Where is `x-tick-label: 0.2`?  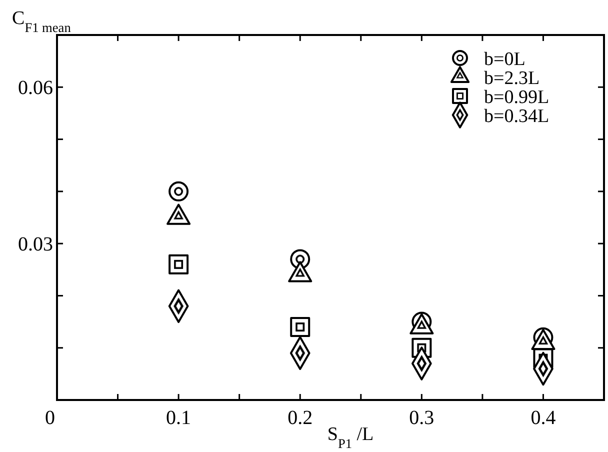 x-tick-label: 0.2 is located at coordinates (300, 418).